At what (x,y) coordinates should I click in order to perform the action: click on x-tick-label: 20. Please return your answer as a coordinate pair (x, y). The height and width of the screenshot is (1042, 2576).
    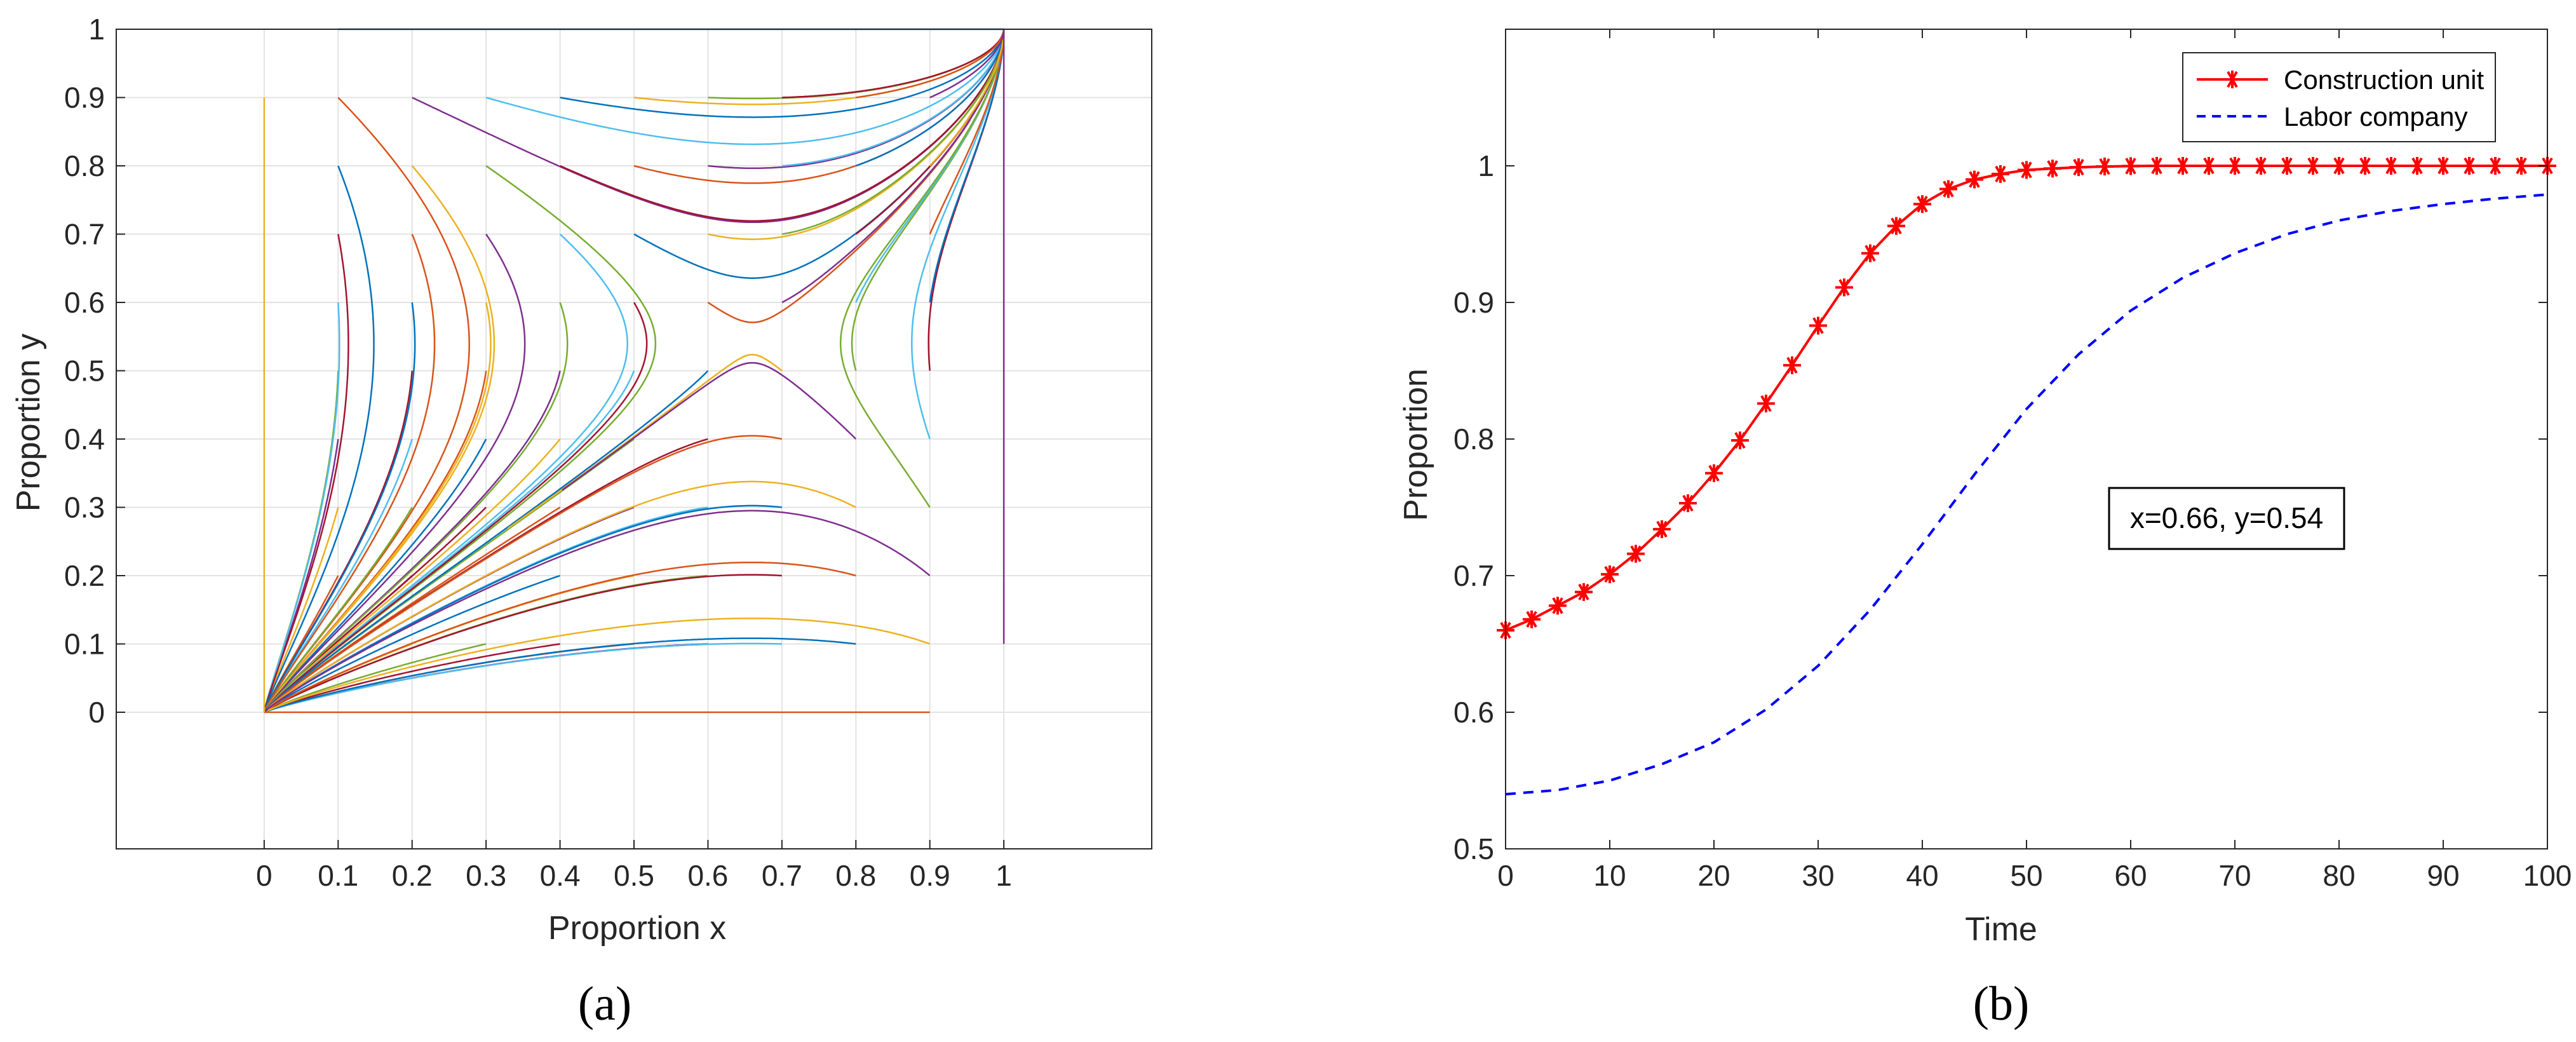
    Looking at the image, I should click on (1713, 875).